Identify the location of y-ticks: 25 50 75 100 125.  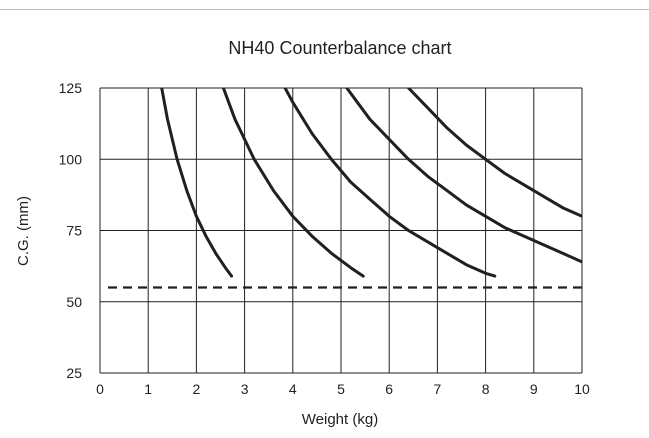
(71, 230).